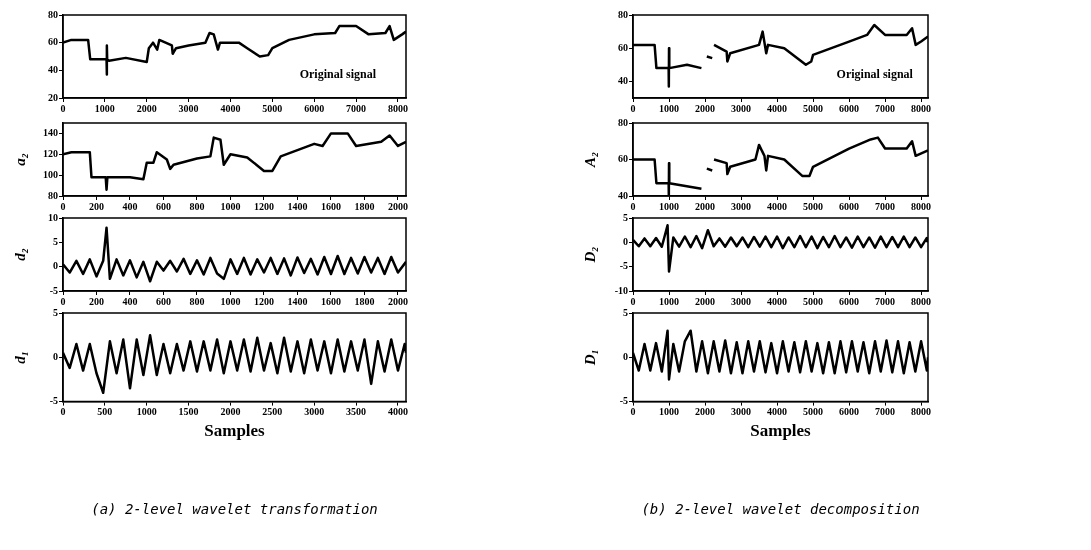  I want to click on text: (a) 2-level wavelet transformation, so click(234, 509).